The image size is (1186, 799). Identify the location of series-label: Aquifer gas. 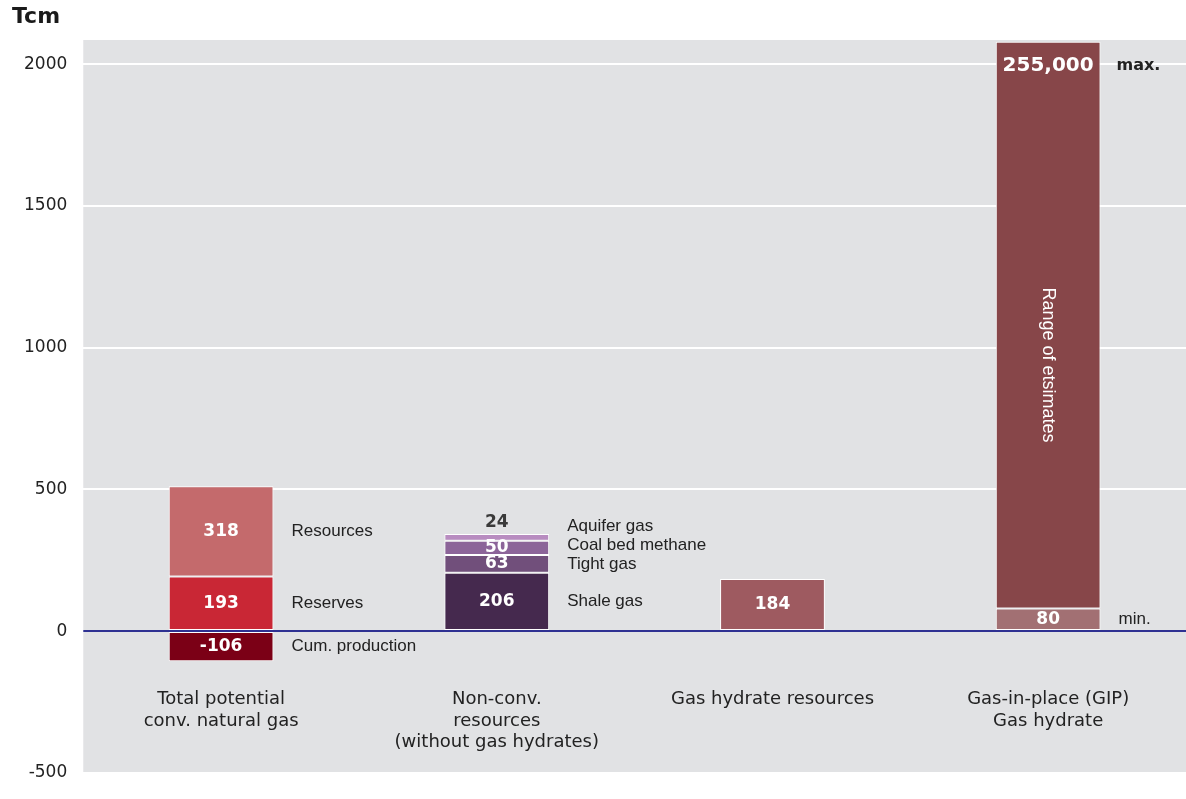
(610, 525).